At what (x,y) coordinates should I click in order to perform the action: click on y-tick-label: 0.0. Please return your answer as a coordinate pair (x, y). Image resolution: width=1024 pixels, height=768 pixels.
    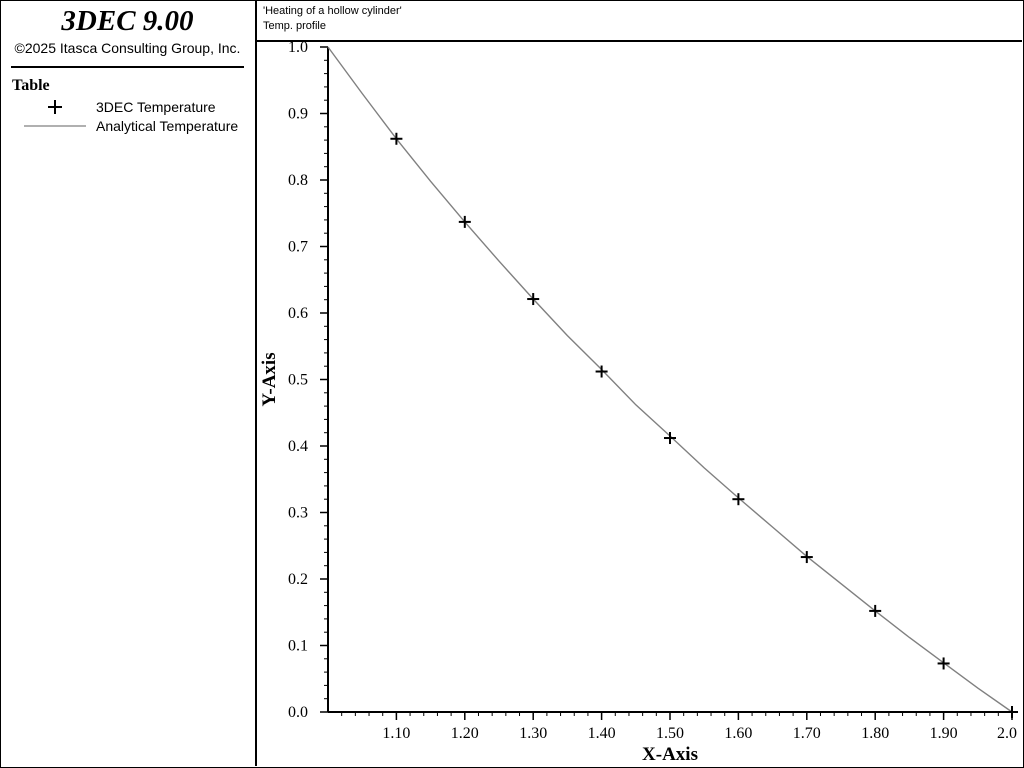
    Looking at the image, I should click on (298, 712).